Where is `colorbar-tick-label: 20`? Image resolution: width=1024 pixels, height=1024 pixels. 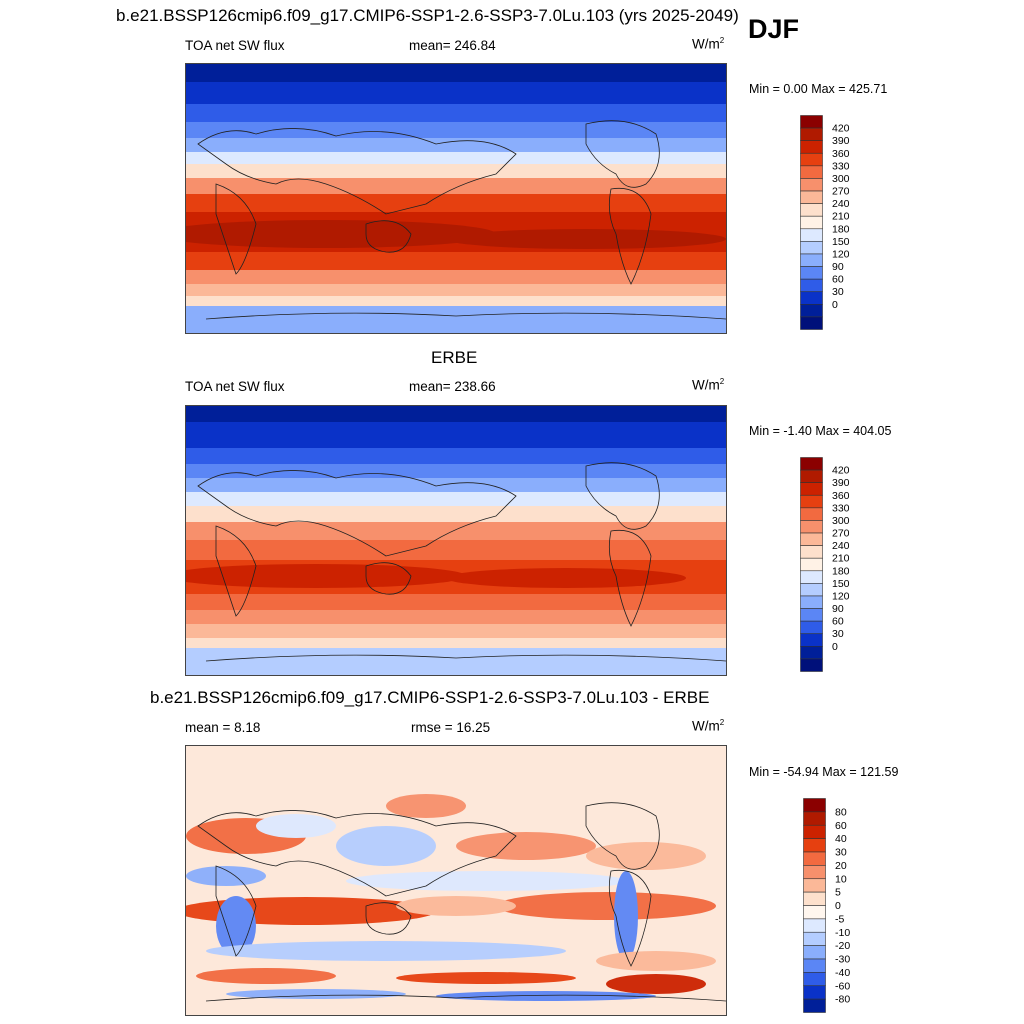 colorbar-tick-label: 20 is located at coordinates (841, 866).